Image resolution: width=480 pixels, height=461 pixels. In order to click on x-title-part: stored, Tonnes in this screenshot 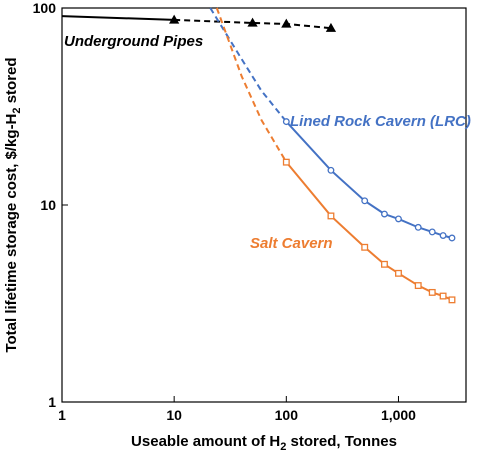, I will do `click(341, 441)`.